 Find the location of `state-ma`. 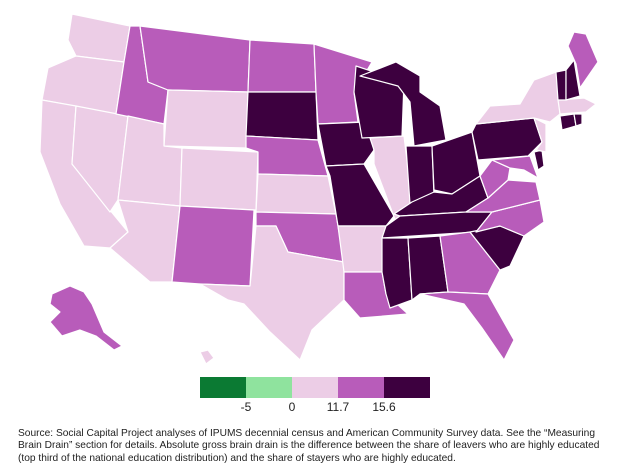

state-ma is located at coordinates (577, 106).